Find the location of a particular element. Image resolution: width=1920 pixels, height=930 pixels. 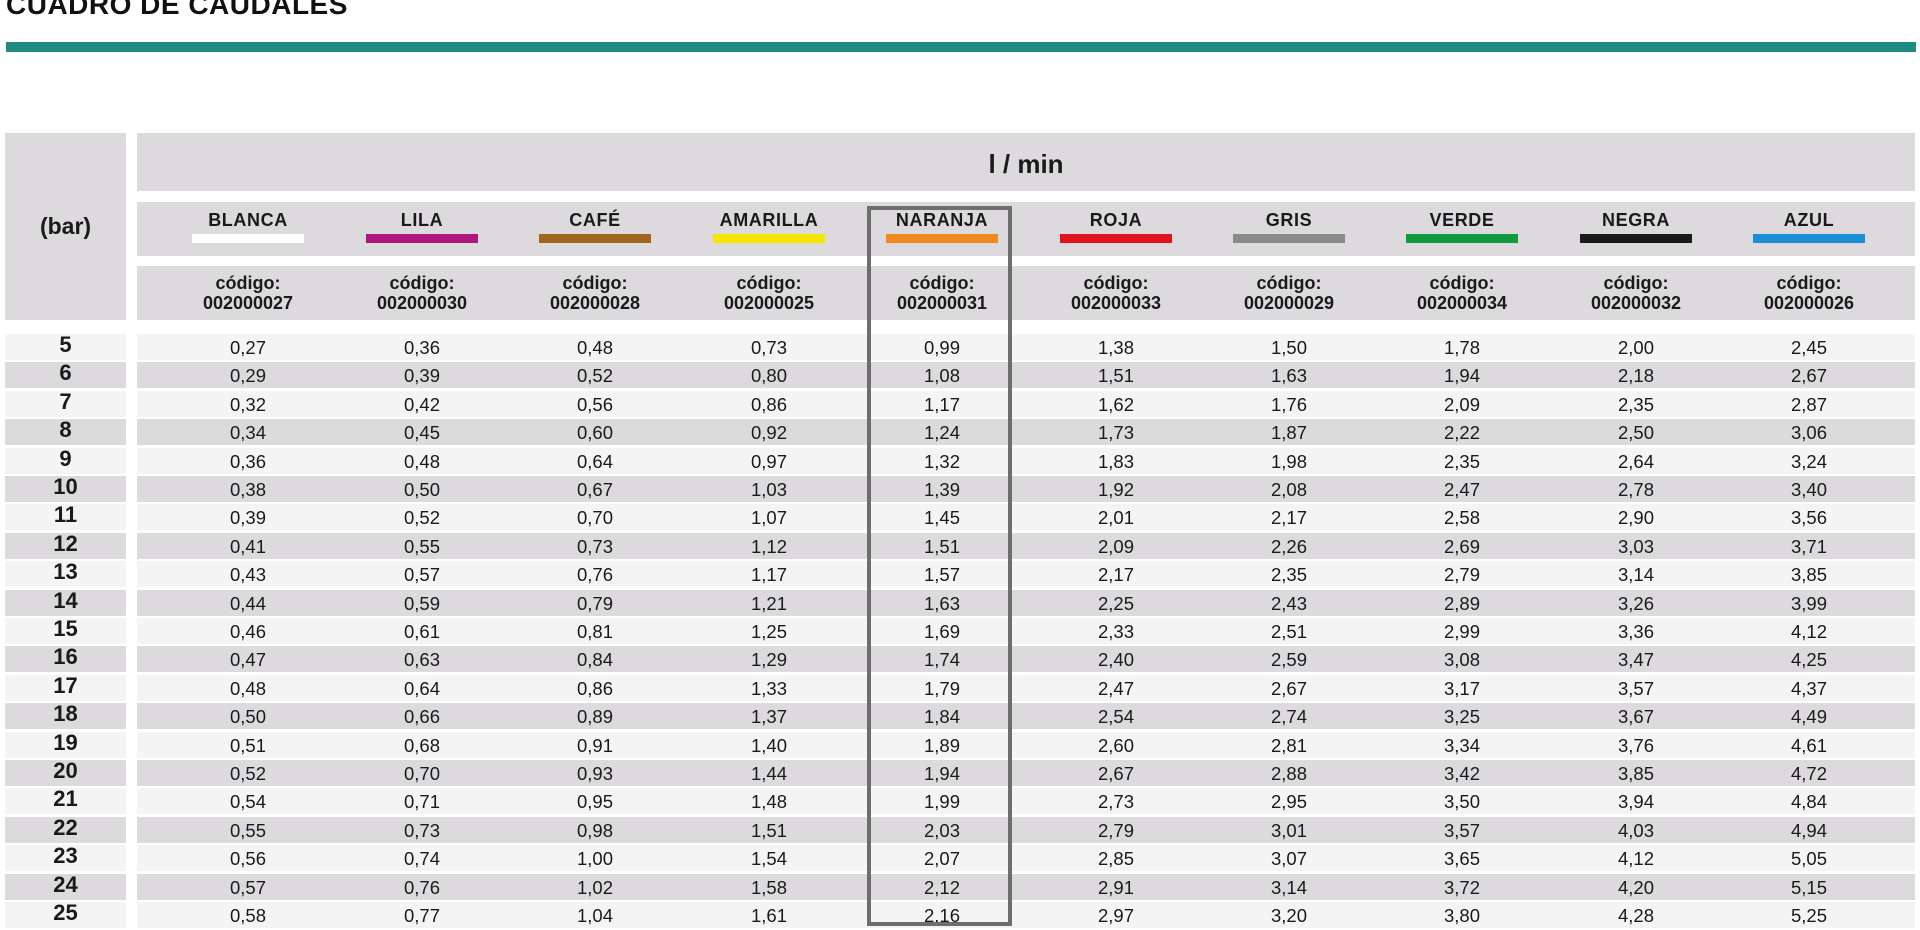

color-swatch-amarilla is located at coordinates (769, 238).